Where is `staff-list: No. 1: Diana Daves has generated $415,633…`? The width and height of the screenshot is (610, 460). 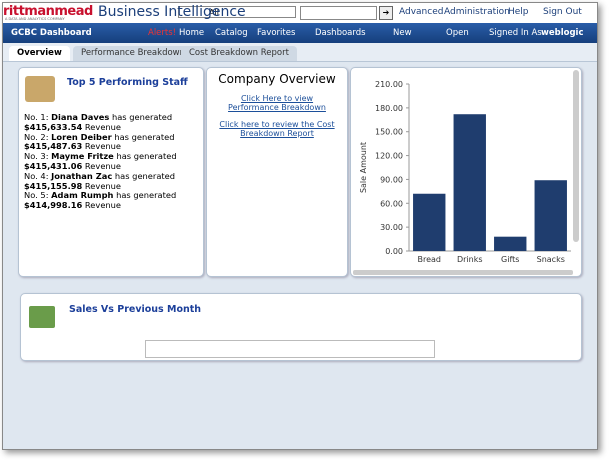 staff-list: No. 1: Diana Daves has generated $415,633… is located at coordinates (113, 162).